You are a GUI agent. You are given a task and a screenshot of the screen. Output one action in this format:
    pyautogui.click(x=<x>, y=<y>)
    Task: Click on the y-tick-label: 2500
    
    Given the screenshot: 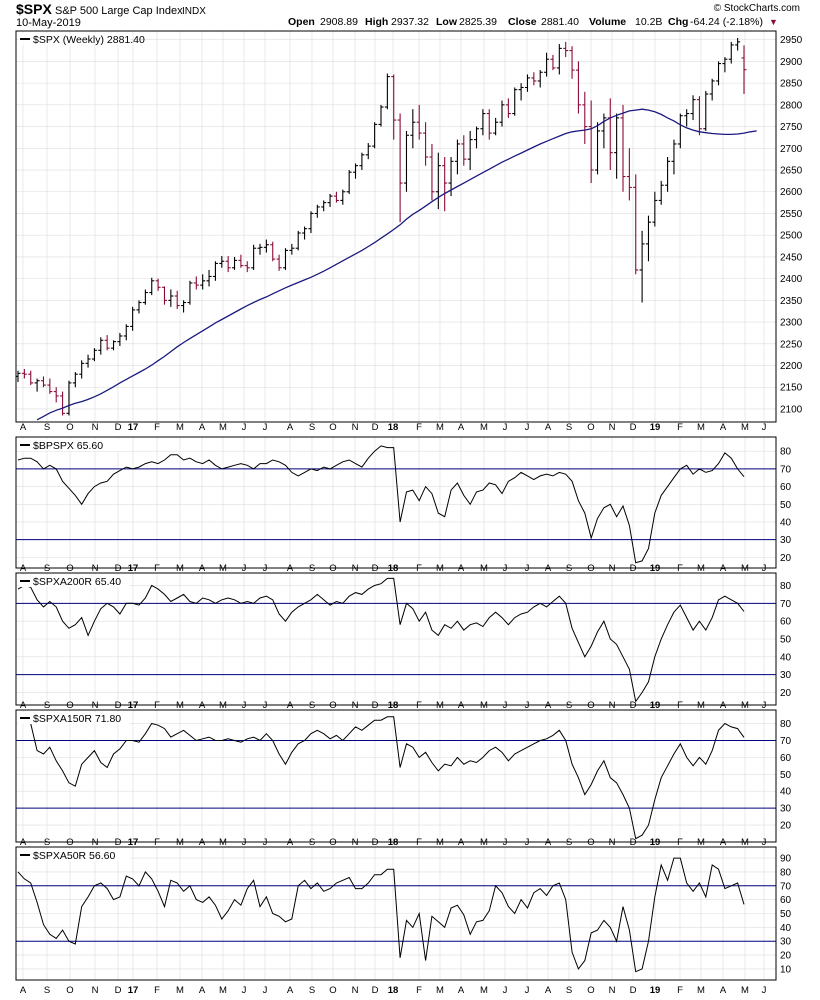 What is the action you would take?
    pyautogui.click(x=791, y=236)
    